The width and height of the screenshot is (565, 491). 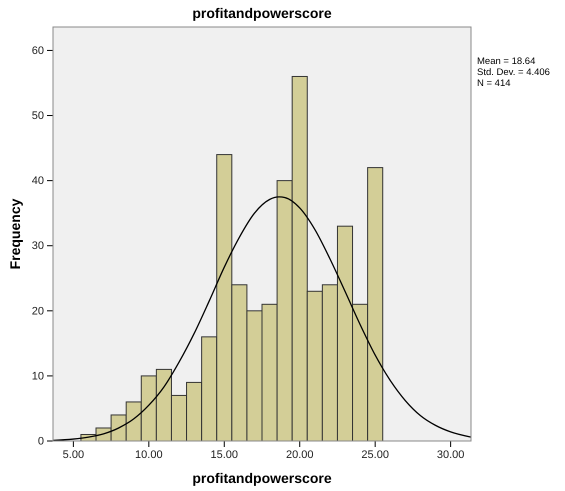 I want to click on y-tick-label: 20, so click(x=38, y=311).